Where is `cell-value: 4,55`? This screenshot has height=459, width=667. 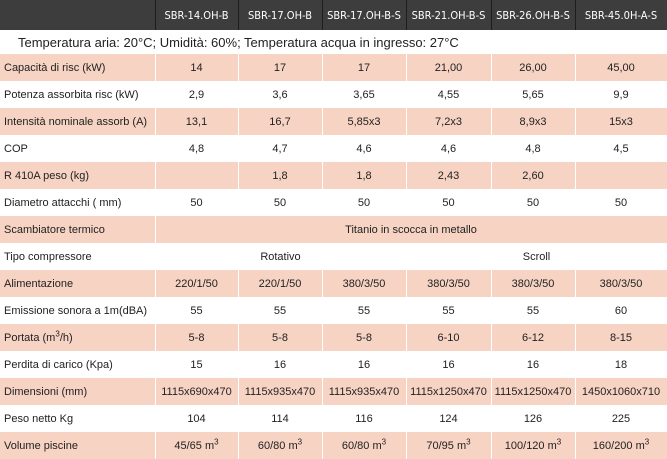 cell-value: 4,55 is located at coordinates (448, 94).